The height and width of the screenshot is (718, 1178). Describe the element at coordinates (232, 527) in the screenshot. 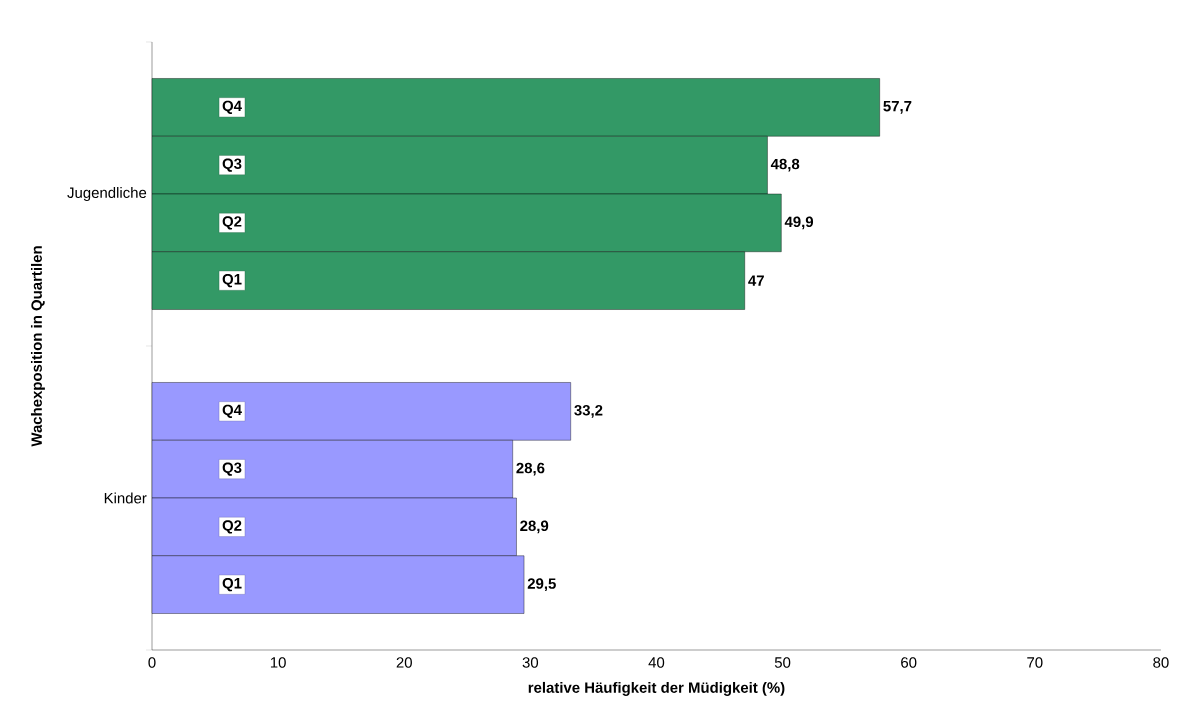

I see `text: Q2` at that location.